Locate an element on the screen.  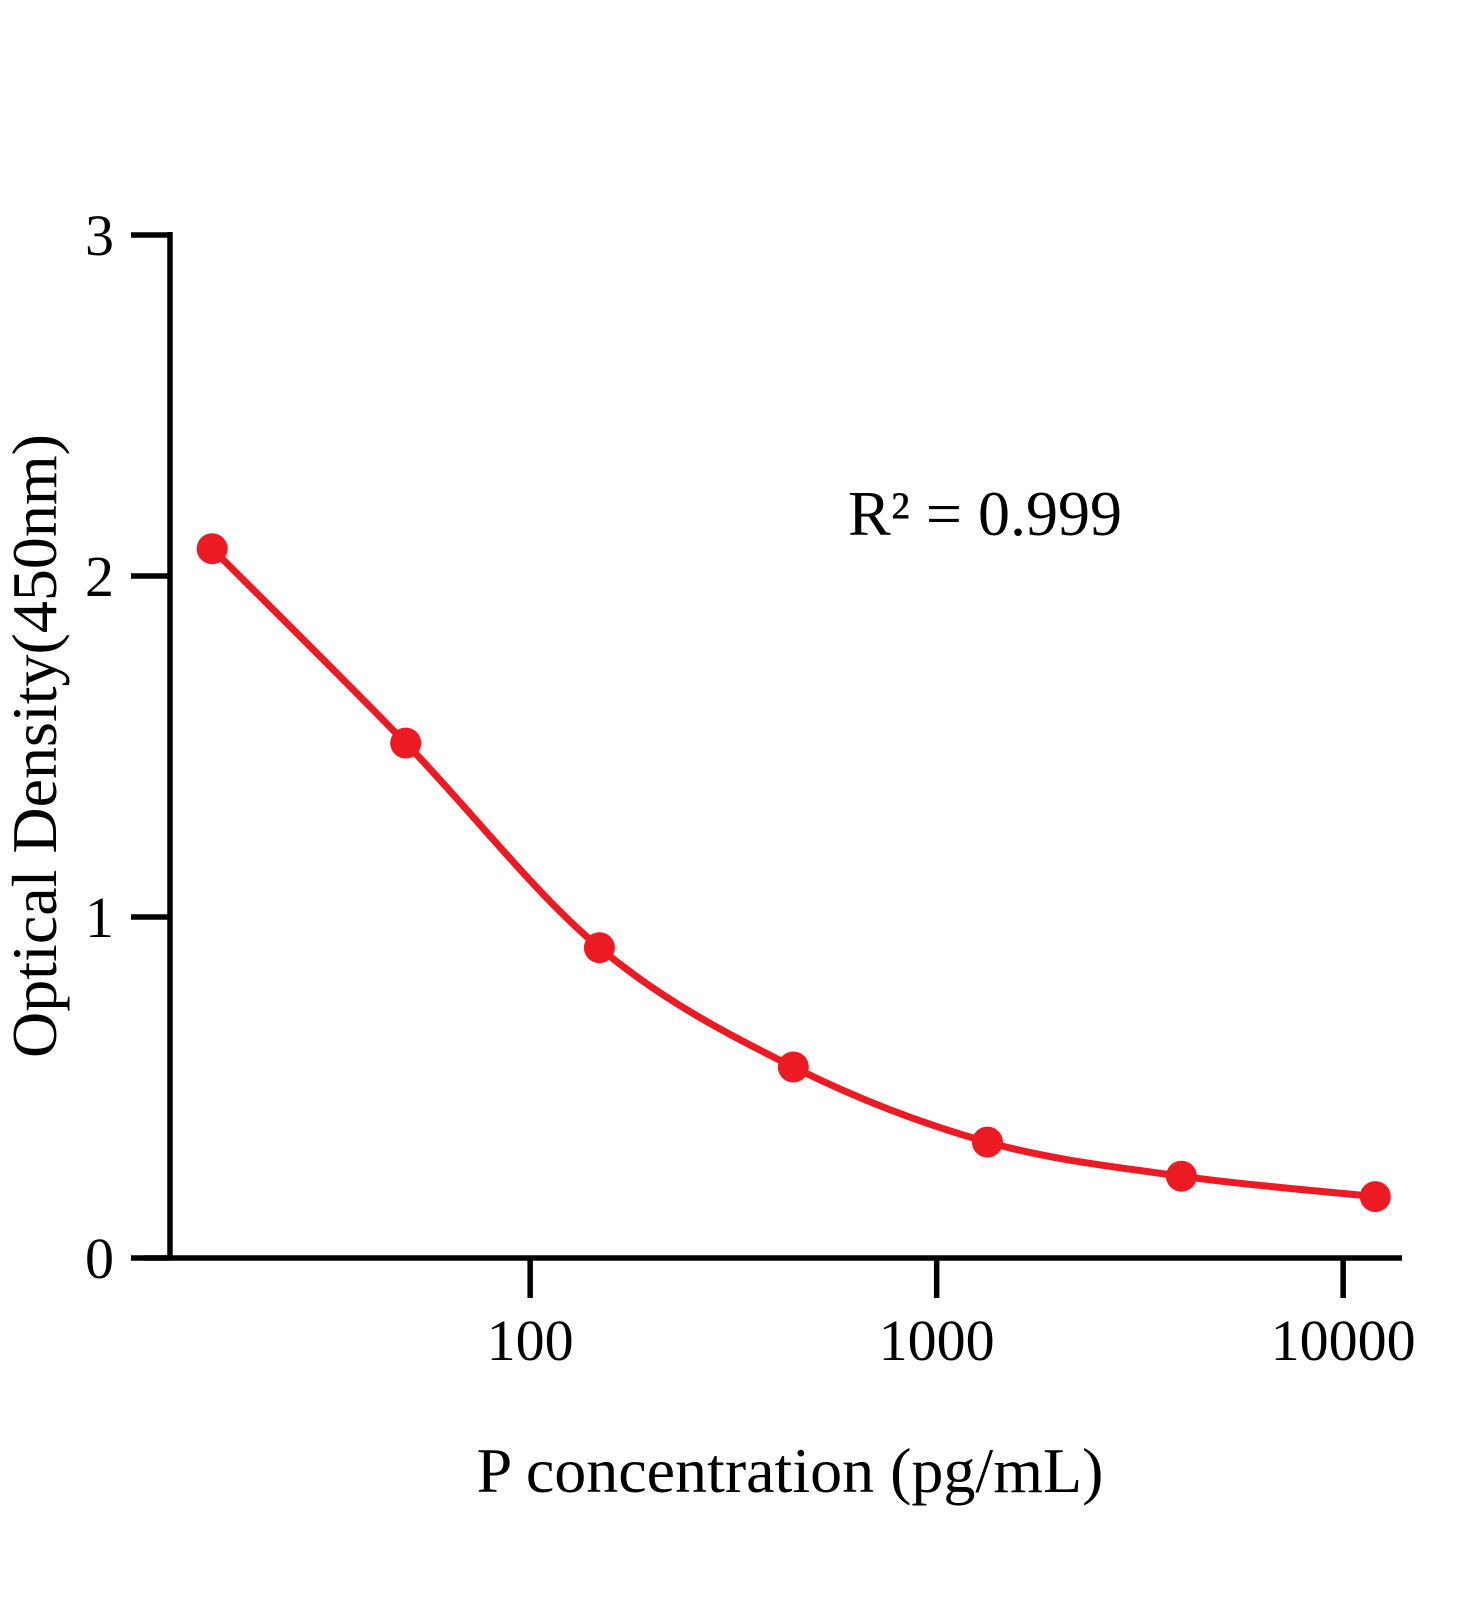
y-tick-label: 3 is located at coordinates (99, 235).